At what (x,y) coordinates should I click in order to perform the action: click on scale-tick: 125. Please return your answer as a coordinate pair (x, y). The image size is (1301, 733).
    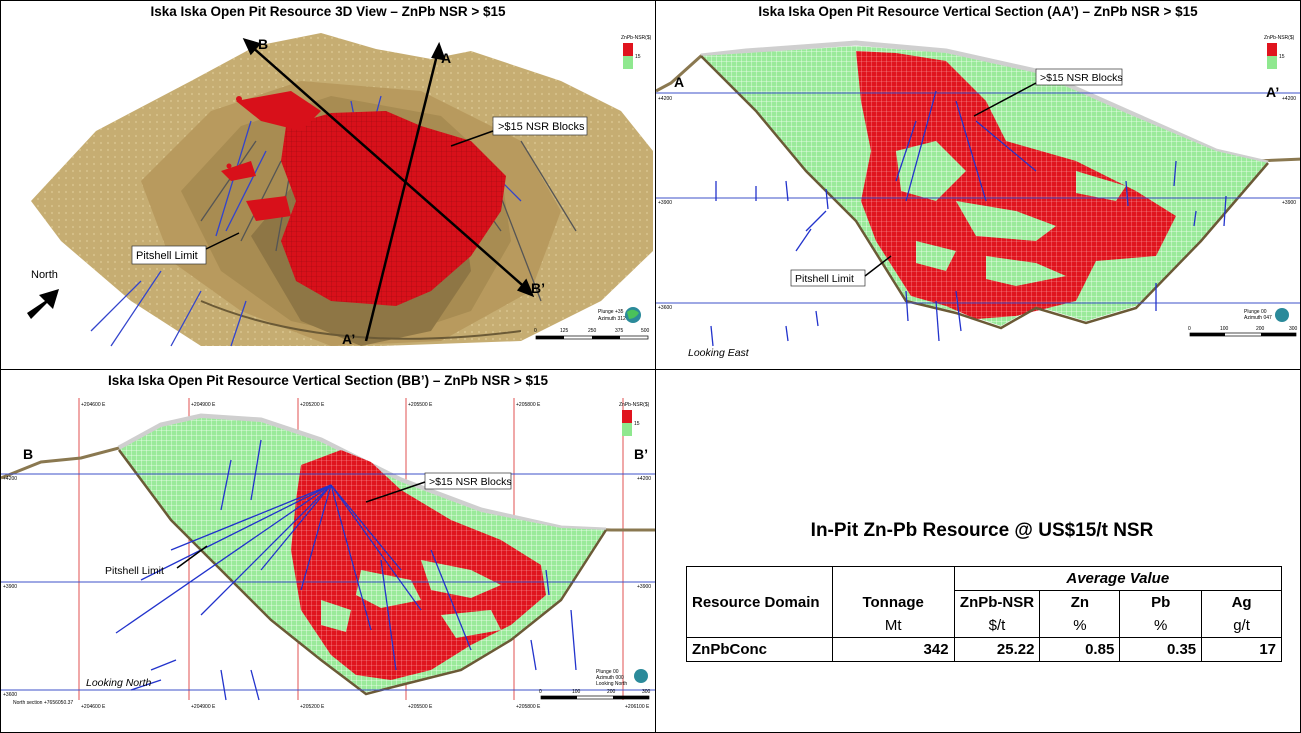
    Looking at the image, I should click on (564, 331).